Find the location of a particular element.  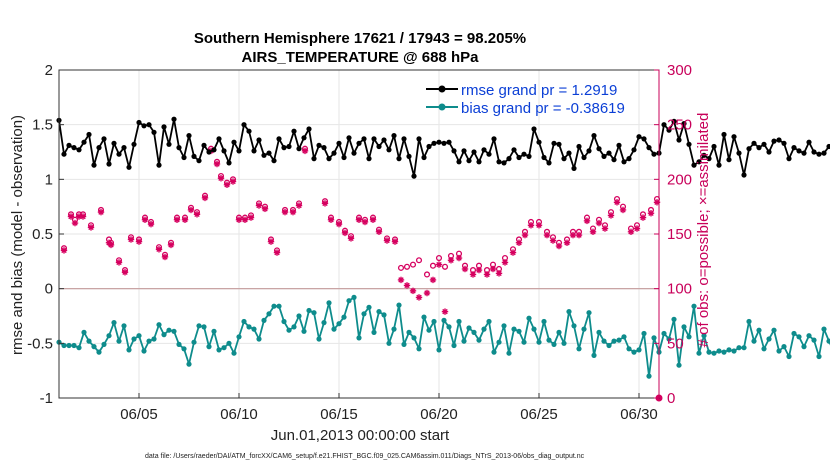

legend-bias-marker is located at coordinates (442, 107).